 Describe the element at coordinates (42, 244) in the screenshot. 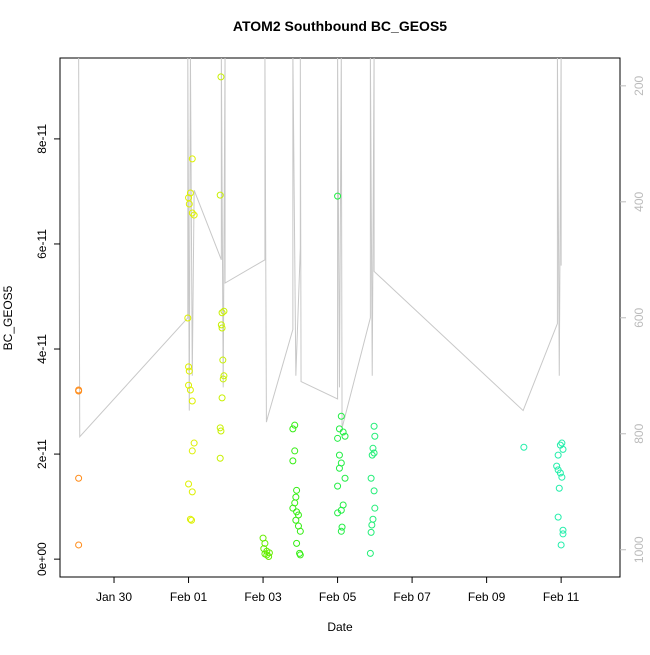

I see `y-tick-label: 6e-11` at that location.